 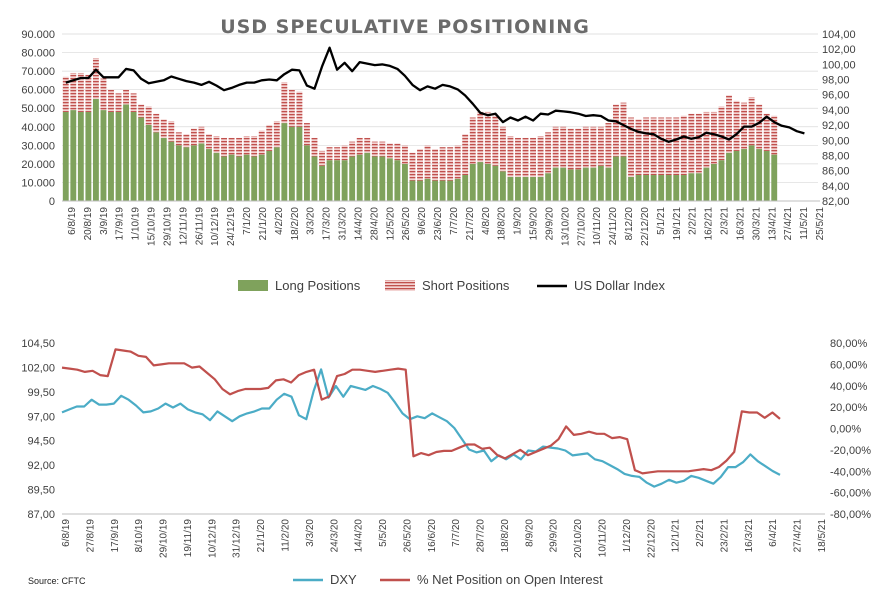 I want to click on bottom-x-tick: 14/4/20, so click(x=359, y=536).